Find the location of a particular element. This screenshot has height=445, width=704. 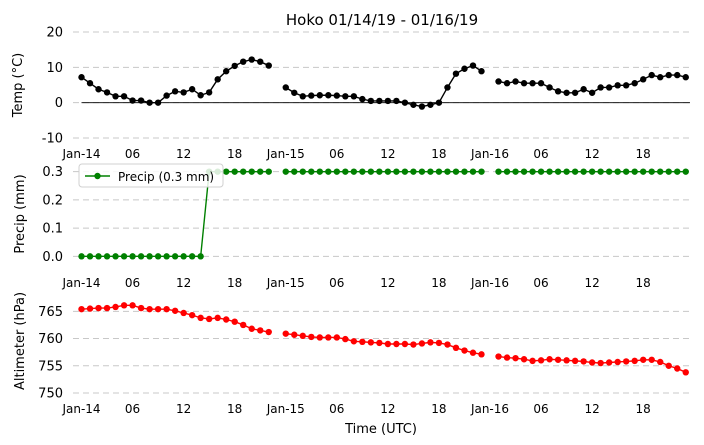

temp-xtick-label: 18 is located at coordinates (438, 154).